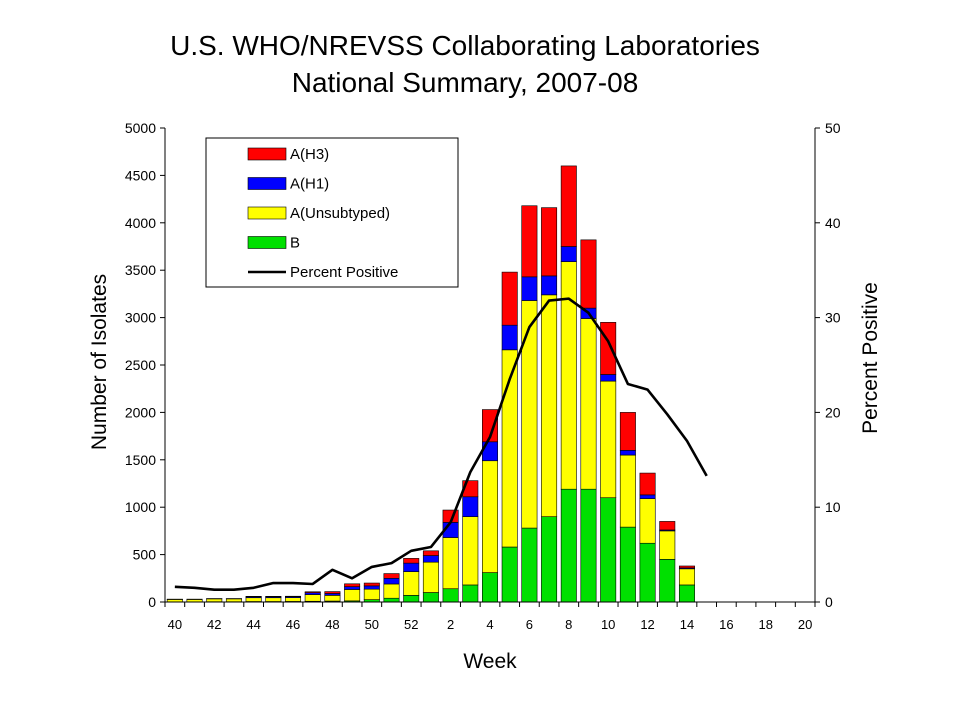 The width and height of the screenshot is (960, 720). Describe the element at coordinates (140, 128) in the screenshot. I see `y-tick-label: 5000` at that location.